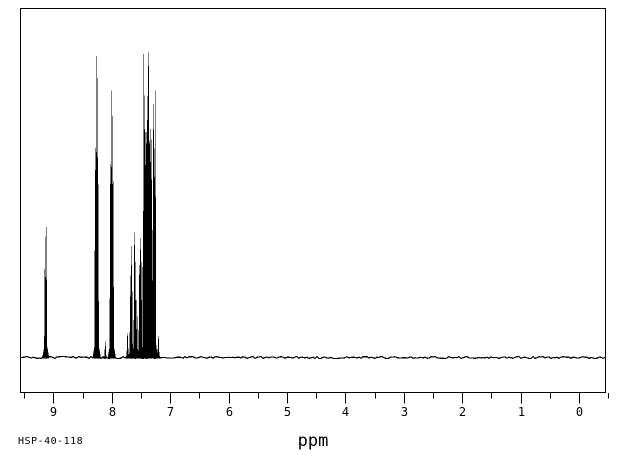  Describe the element at coordinates (287, 412) in the screenshot. I see `x-axis-tick-label: 5` at that location.